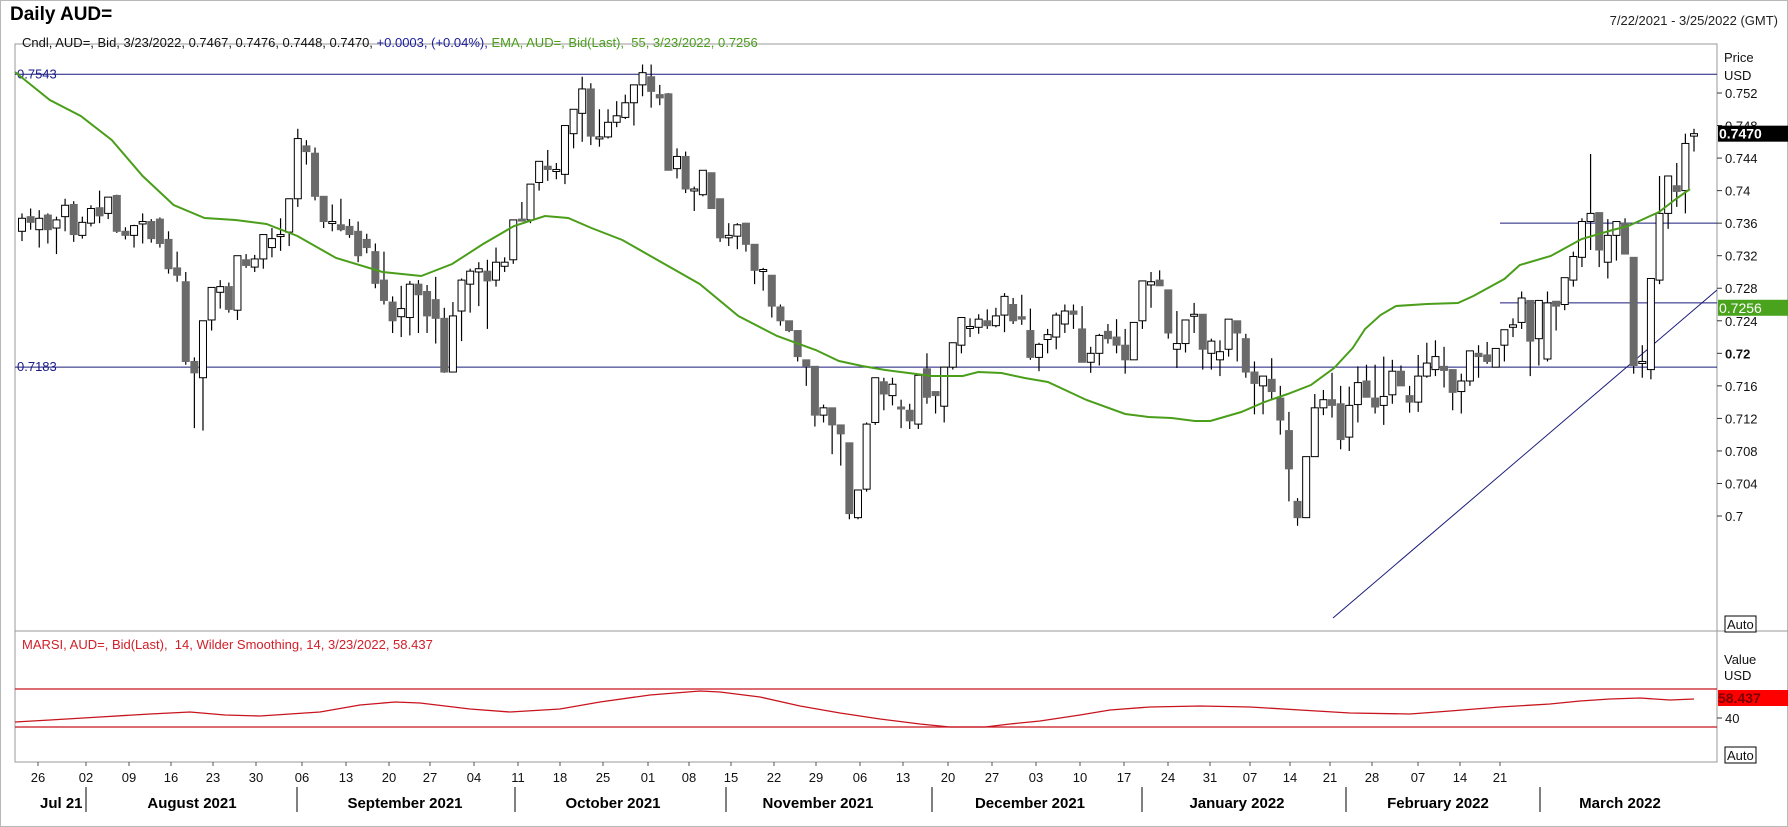  I want to click on price-auto-button, so click(1740, 624).